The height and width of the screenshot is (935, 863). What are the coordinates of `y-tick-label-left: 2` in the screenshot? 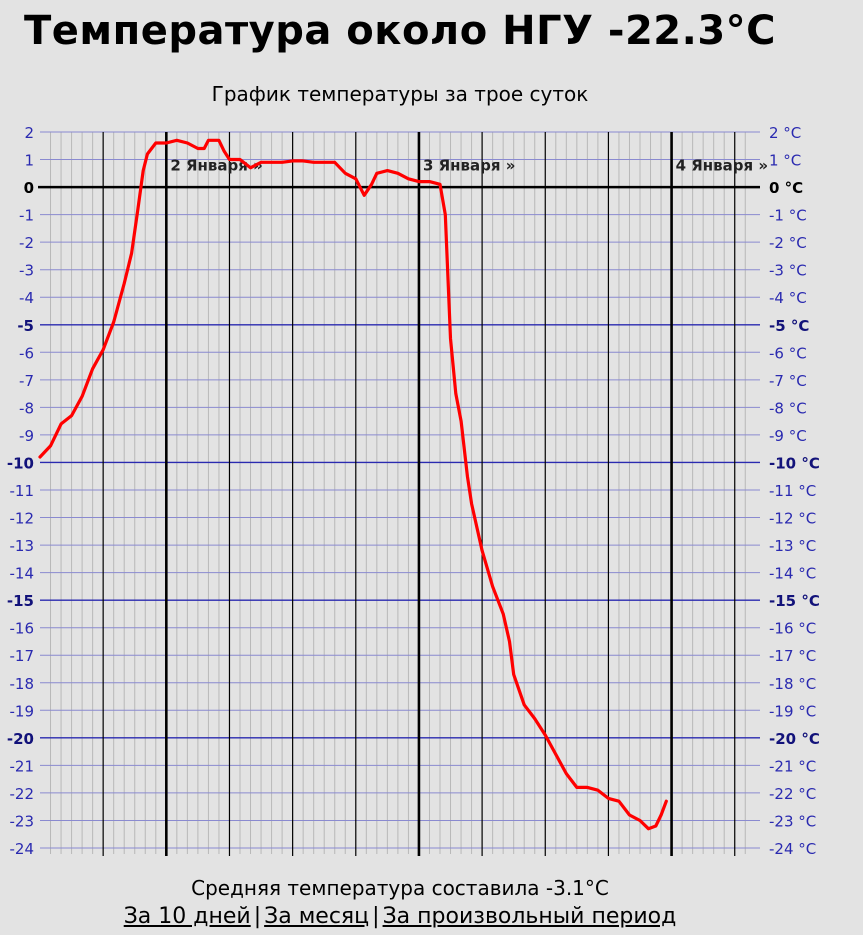 It's located at (29, 133).